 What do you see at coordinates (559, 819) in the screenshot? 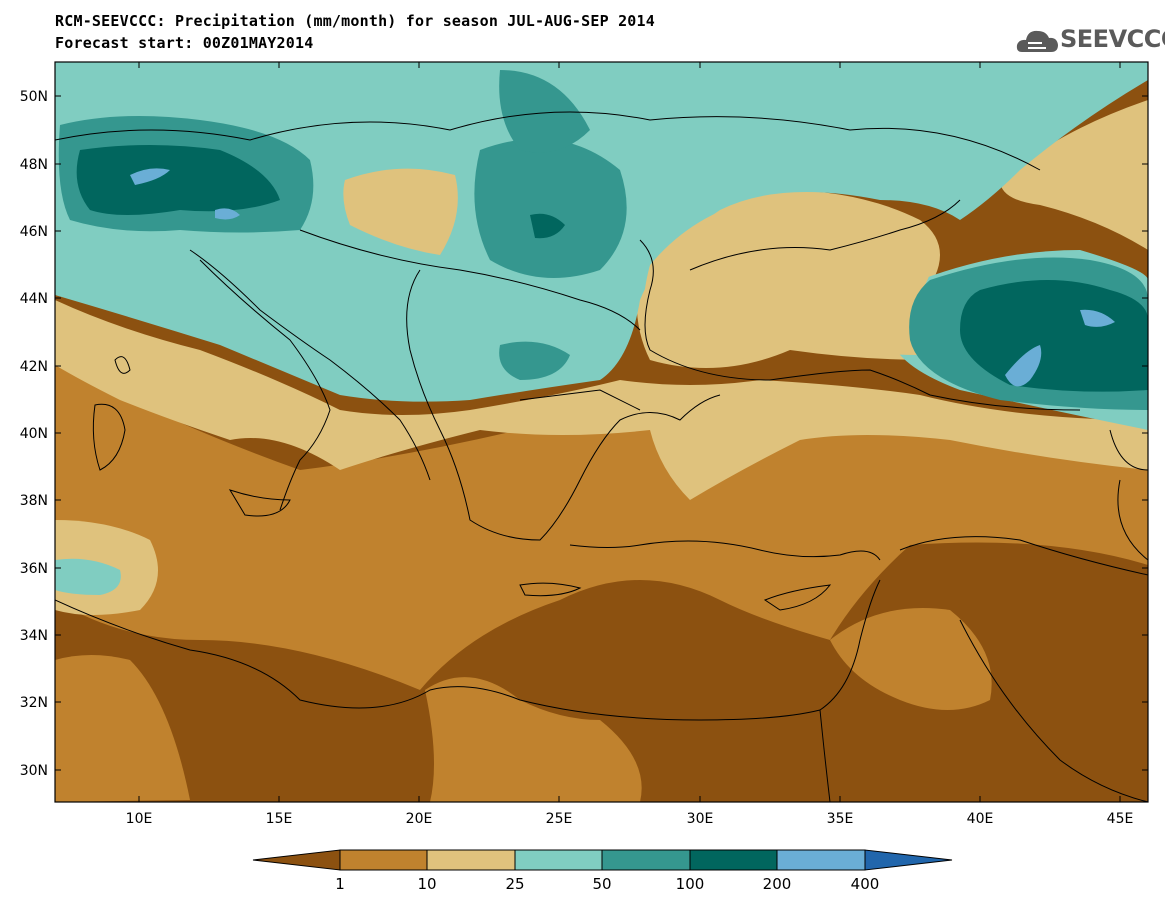
I see `lon-tick-label: 25E` at bounding box center [559, 819].